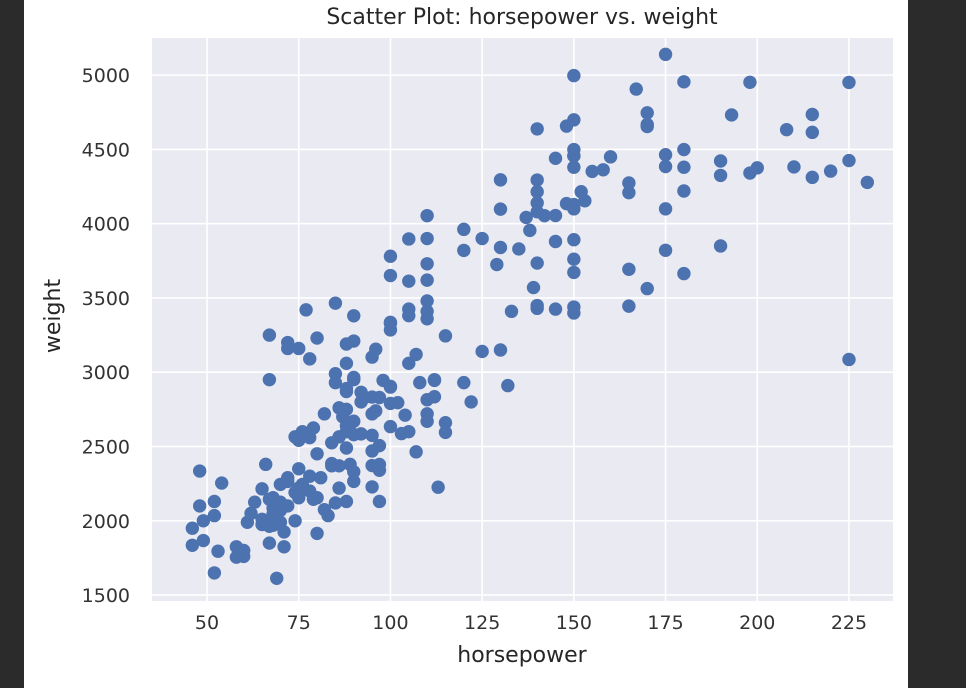 The image size is (966, 688). What do you see at coordinates (937, 344) in the screenshot?
I see `window-edge` at bounding box center [937, 344].